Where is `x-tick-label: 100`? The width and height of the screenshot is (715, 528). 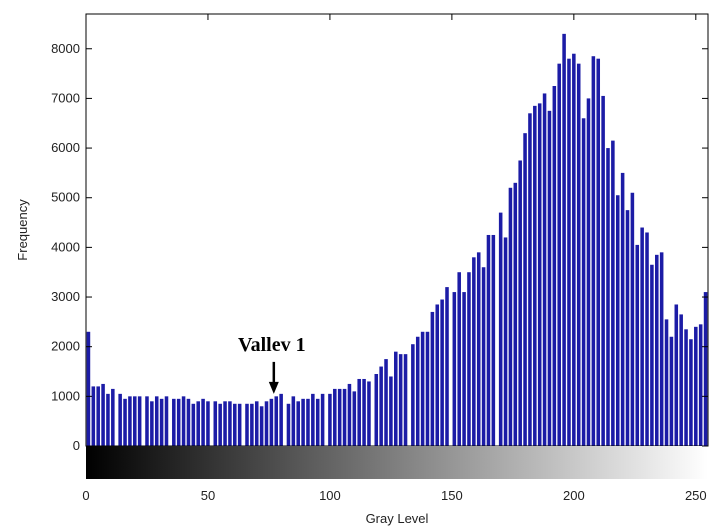 x-tick-label: 100 is located at coordinates (330, 495).